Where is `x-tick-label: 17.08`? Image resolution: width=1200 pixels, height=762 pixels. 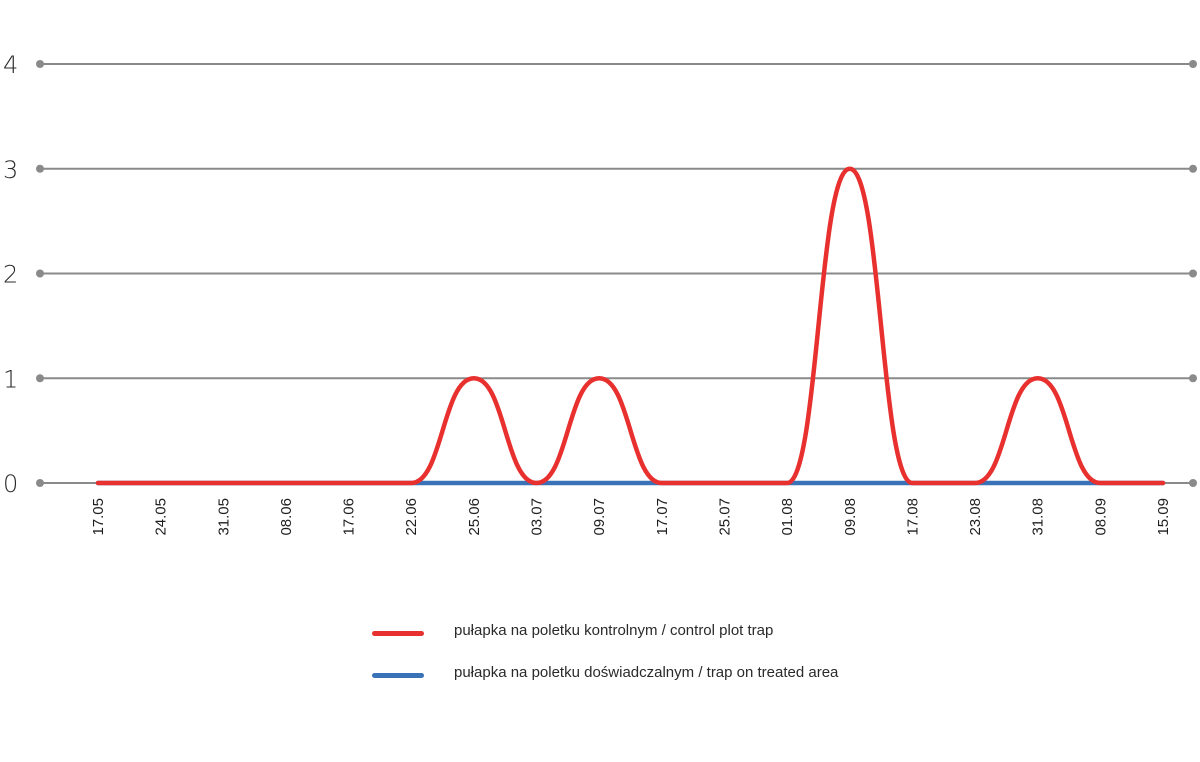
x-tick-label: 17.08 is located at coordinates (912, 517).